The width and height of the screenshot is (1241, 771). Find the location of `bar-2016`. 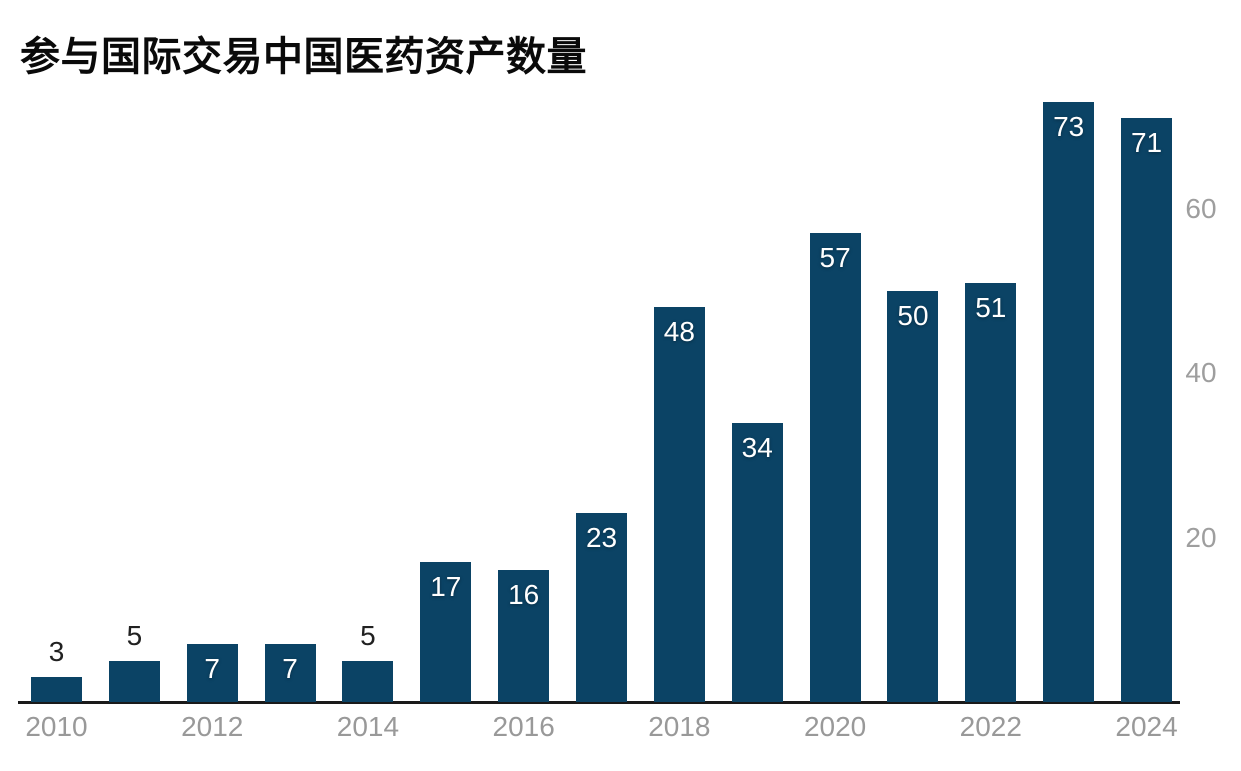

bar-2016 is located at coordinates (524, 636).